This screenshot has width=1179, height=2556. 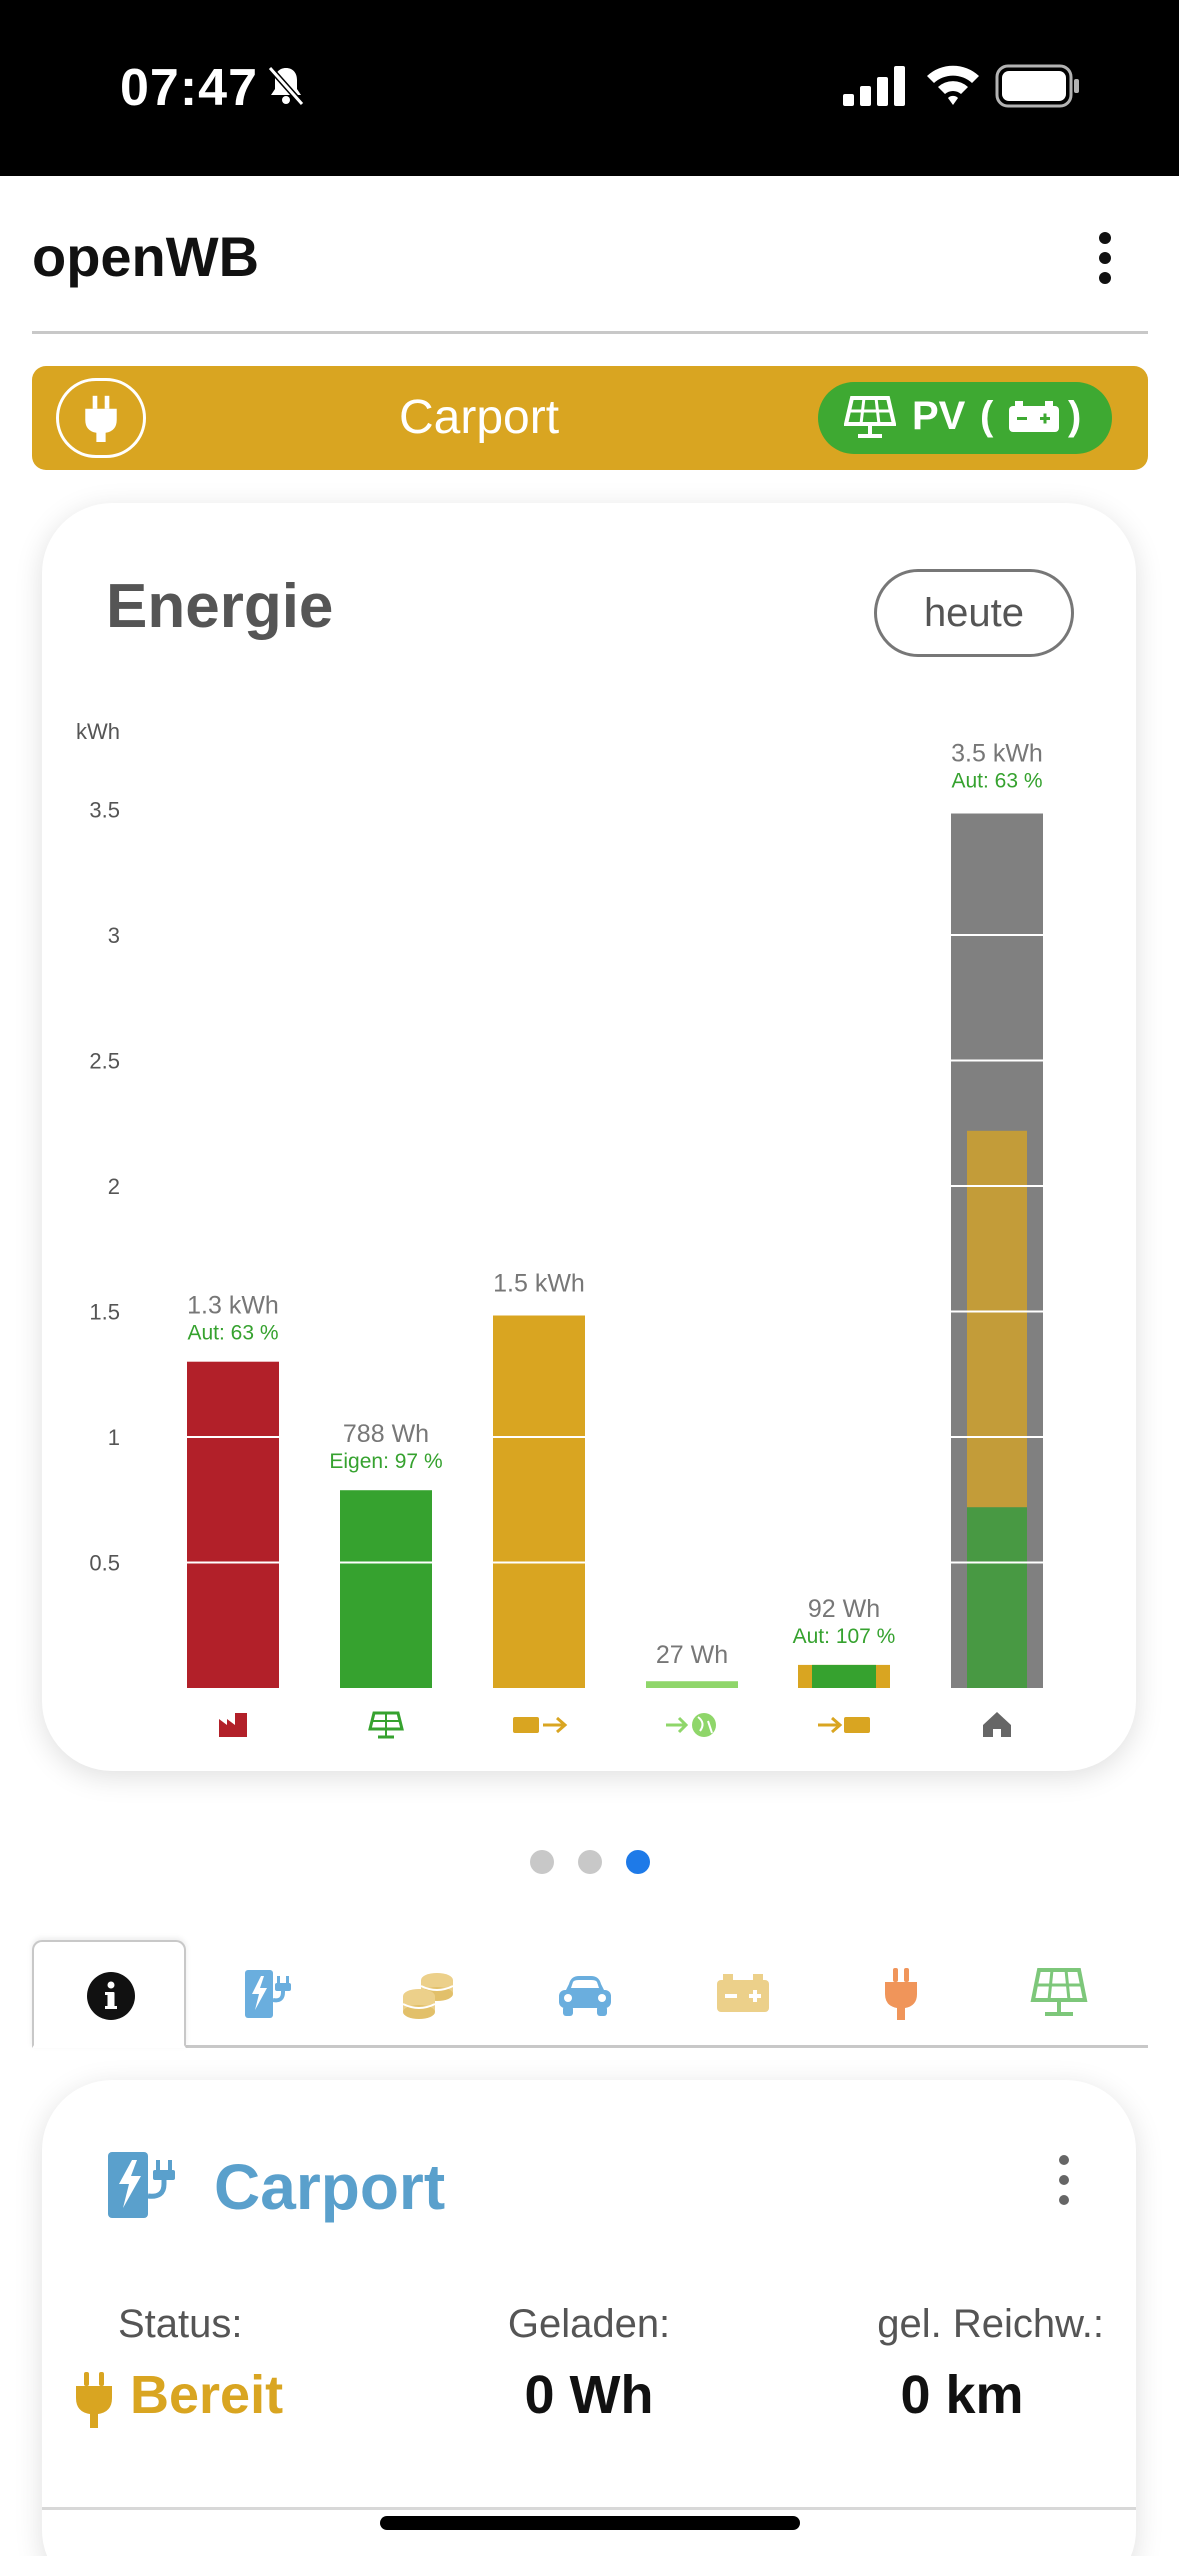 I want to click on carousel-pager, so click(x=589, y=1865).